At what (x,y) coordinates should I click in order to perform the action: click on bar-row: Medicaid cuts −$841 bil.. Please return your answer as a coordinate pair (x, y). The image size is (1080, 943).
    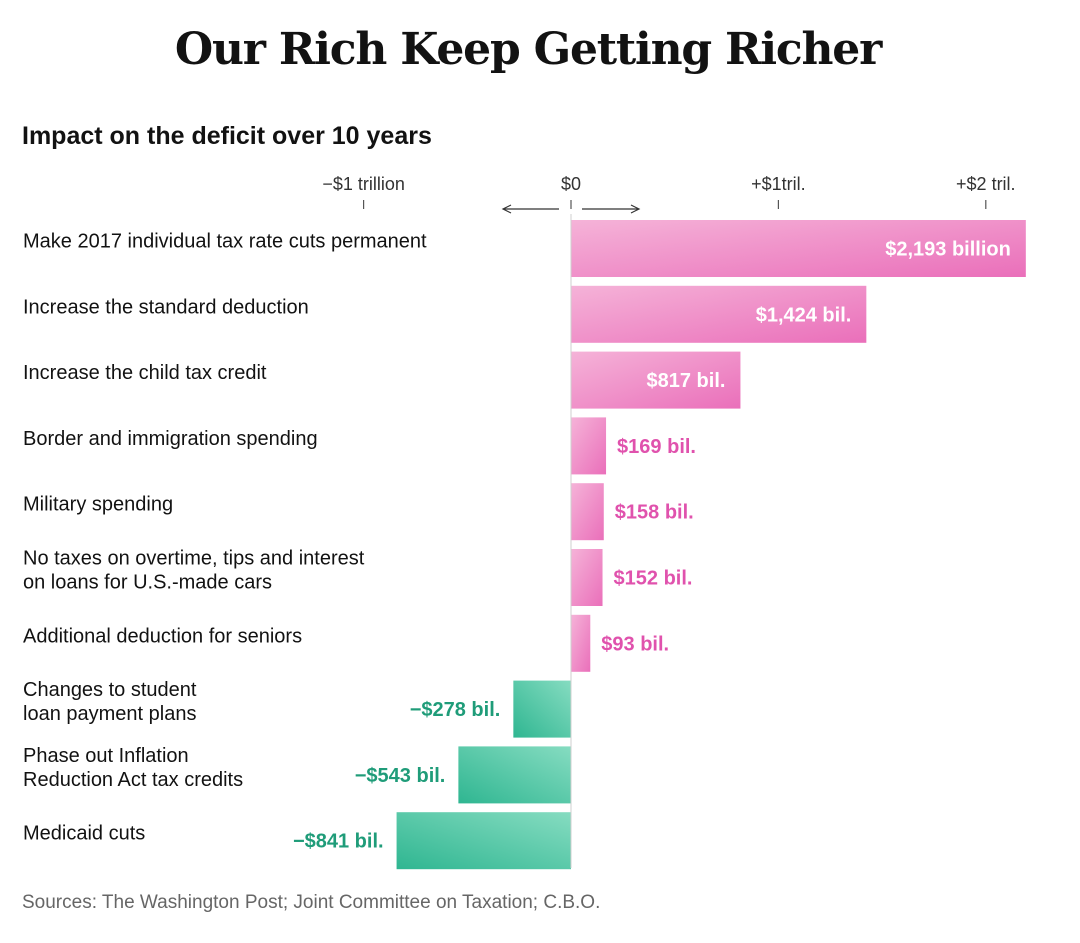
    Looking at the image, I should click on (297, 841).